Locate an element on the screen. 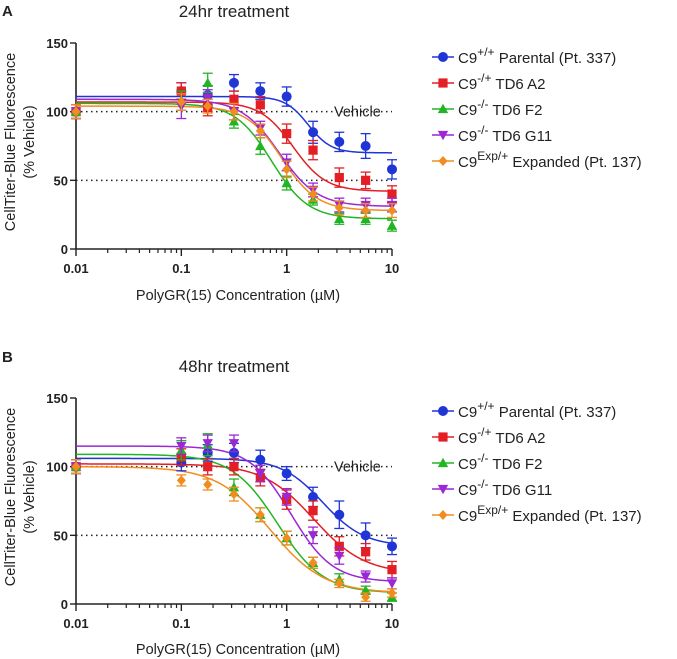 Image resolution: width=677 pixels, height=659 pixels. chart-title: 24hr treatment is located at coordinates (234, 11).